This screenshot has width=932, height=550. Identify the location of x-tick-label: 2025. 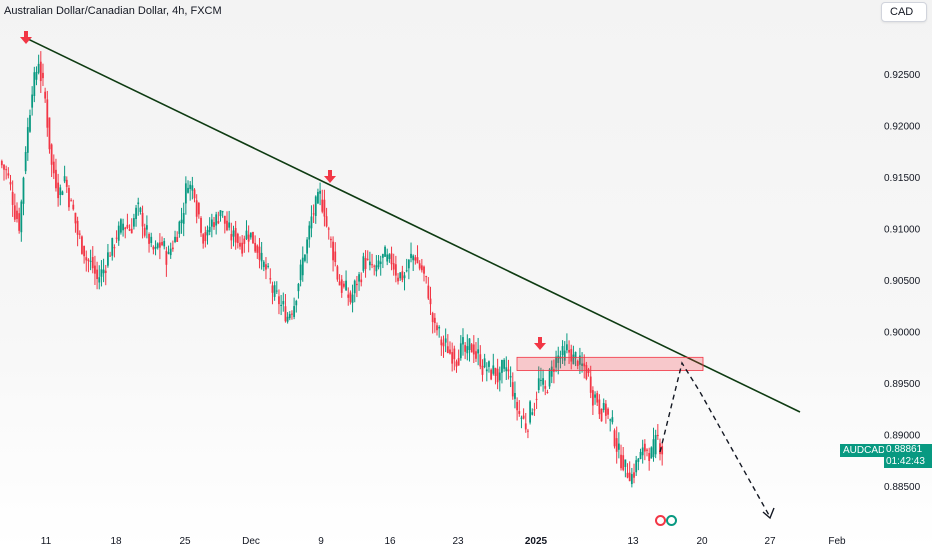
(536, 541).